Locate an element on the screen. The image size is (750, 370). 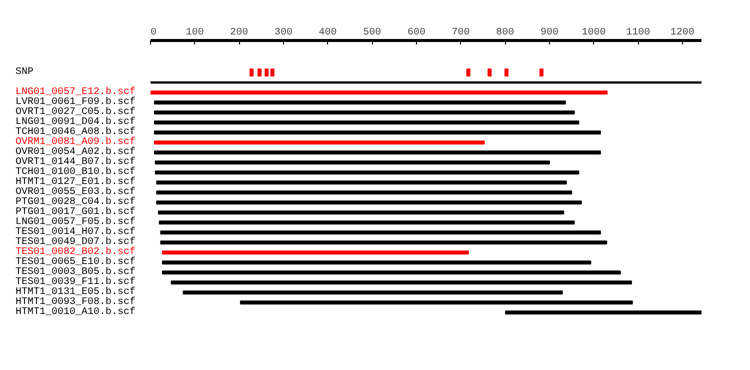
y-tick-label: OVR01_0055_E03.b.scf is located at coordinates (76, 192).